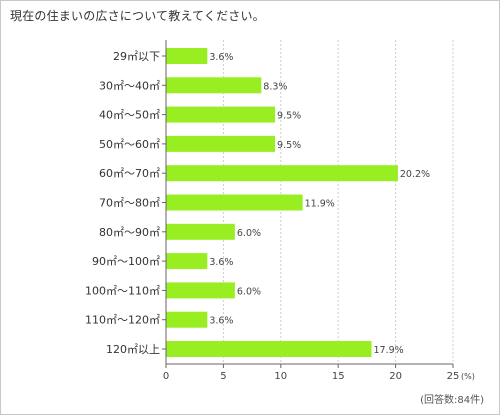  I want to click on category-label: 120㎡以上, so click(133, 349).